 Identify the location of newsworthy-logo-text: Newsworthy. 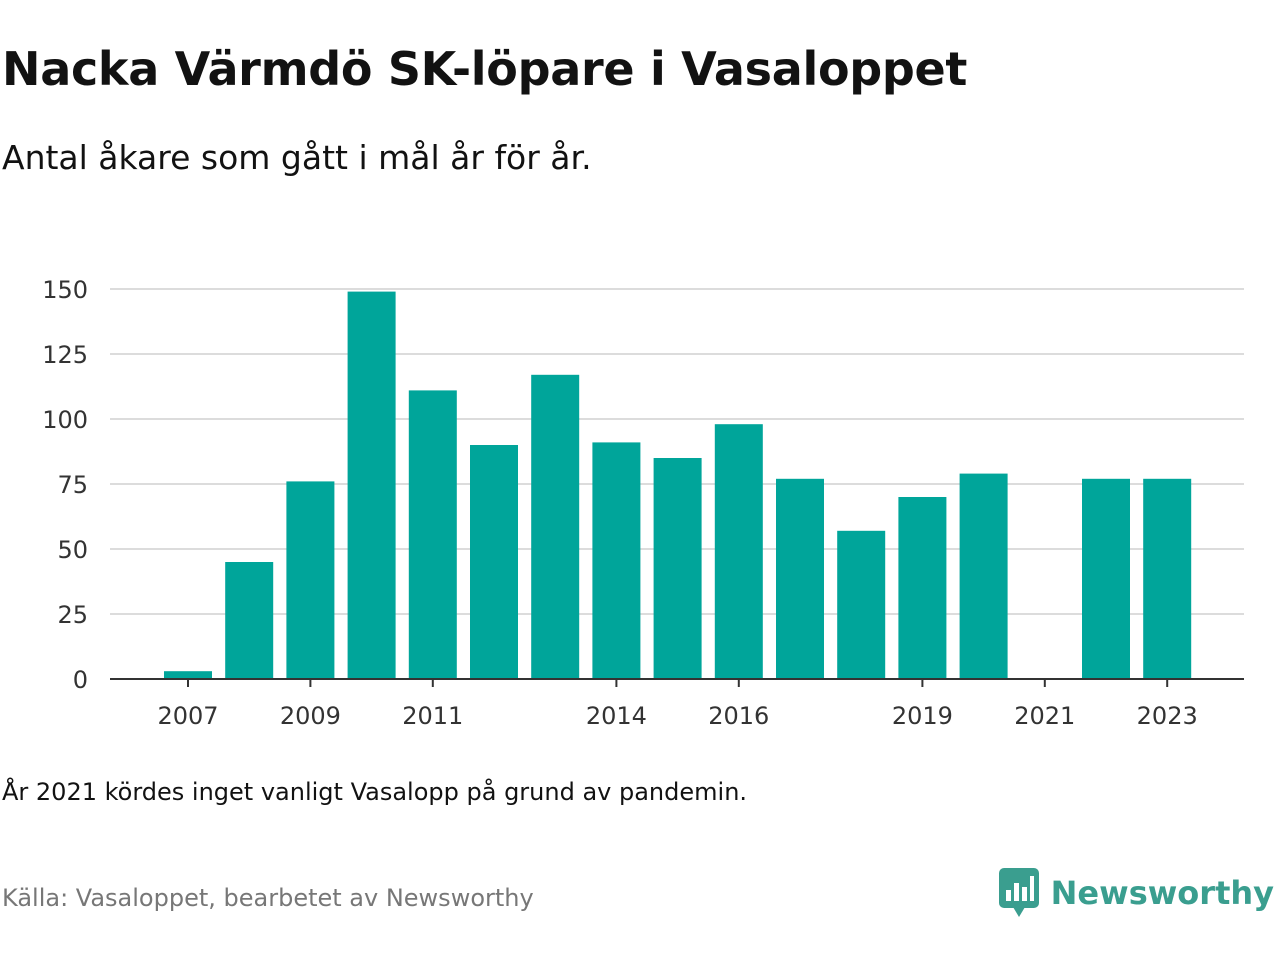
(1162, 893).